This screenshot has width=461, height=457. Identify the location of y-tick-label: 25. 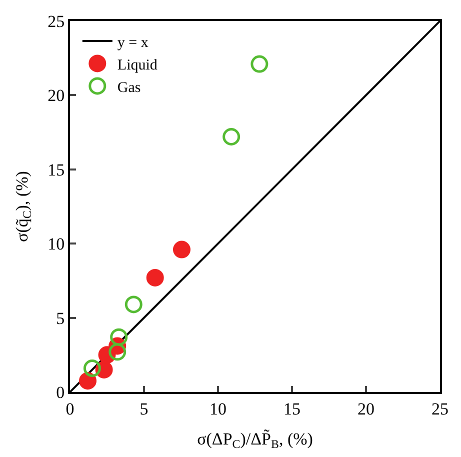
(56, 21).